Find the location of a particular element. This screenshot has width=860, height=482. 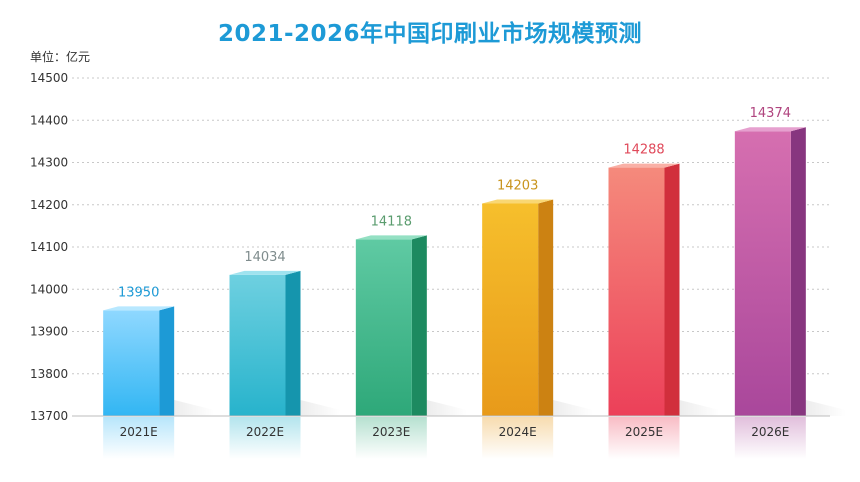

x-tick-label: 2022E is located at coordinates (265, 432).